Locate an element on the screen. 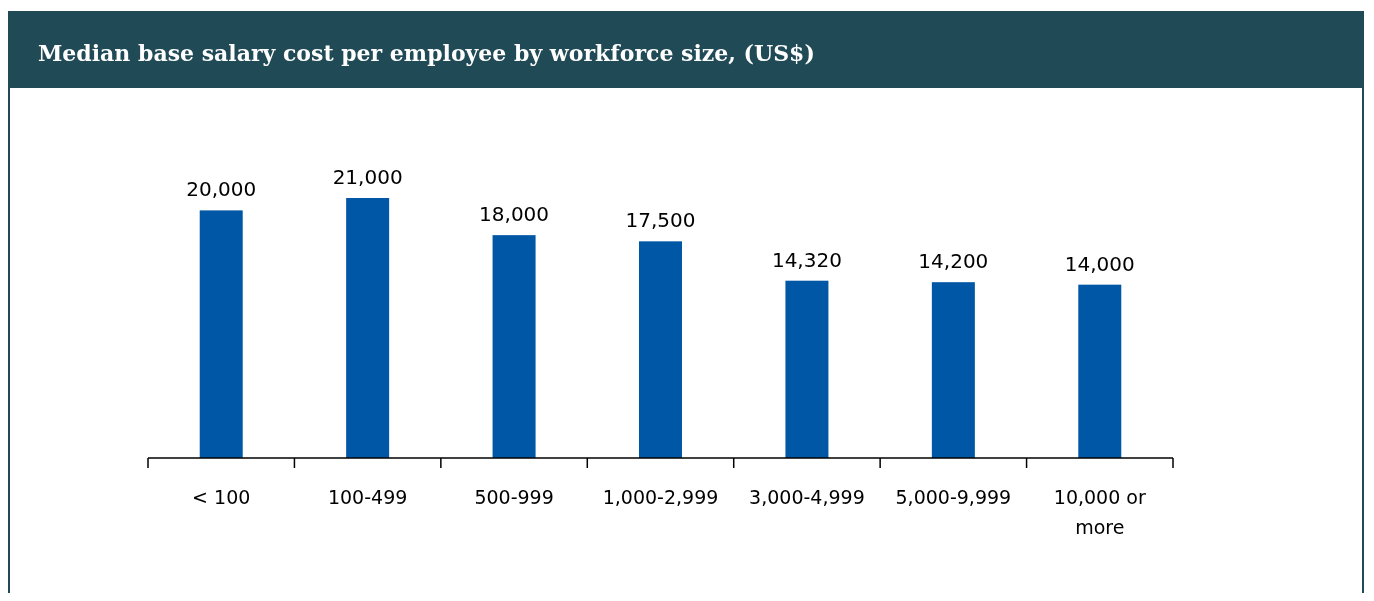 The width and height of the screenshot is (1374, 601). data-label: 14,200 is located at coordinates (953, 261).